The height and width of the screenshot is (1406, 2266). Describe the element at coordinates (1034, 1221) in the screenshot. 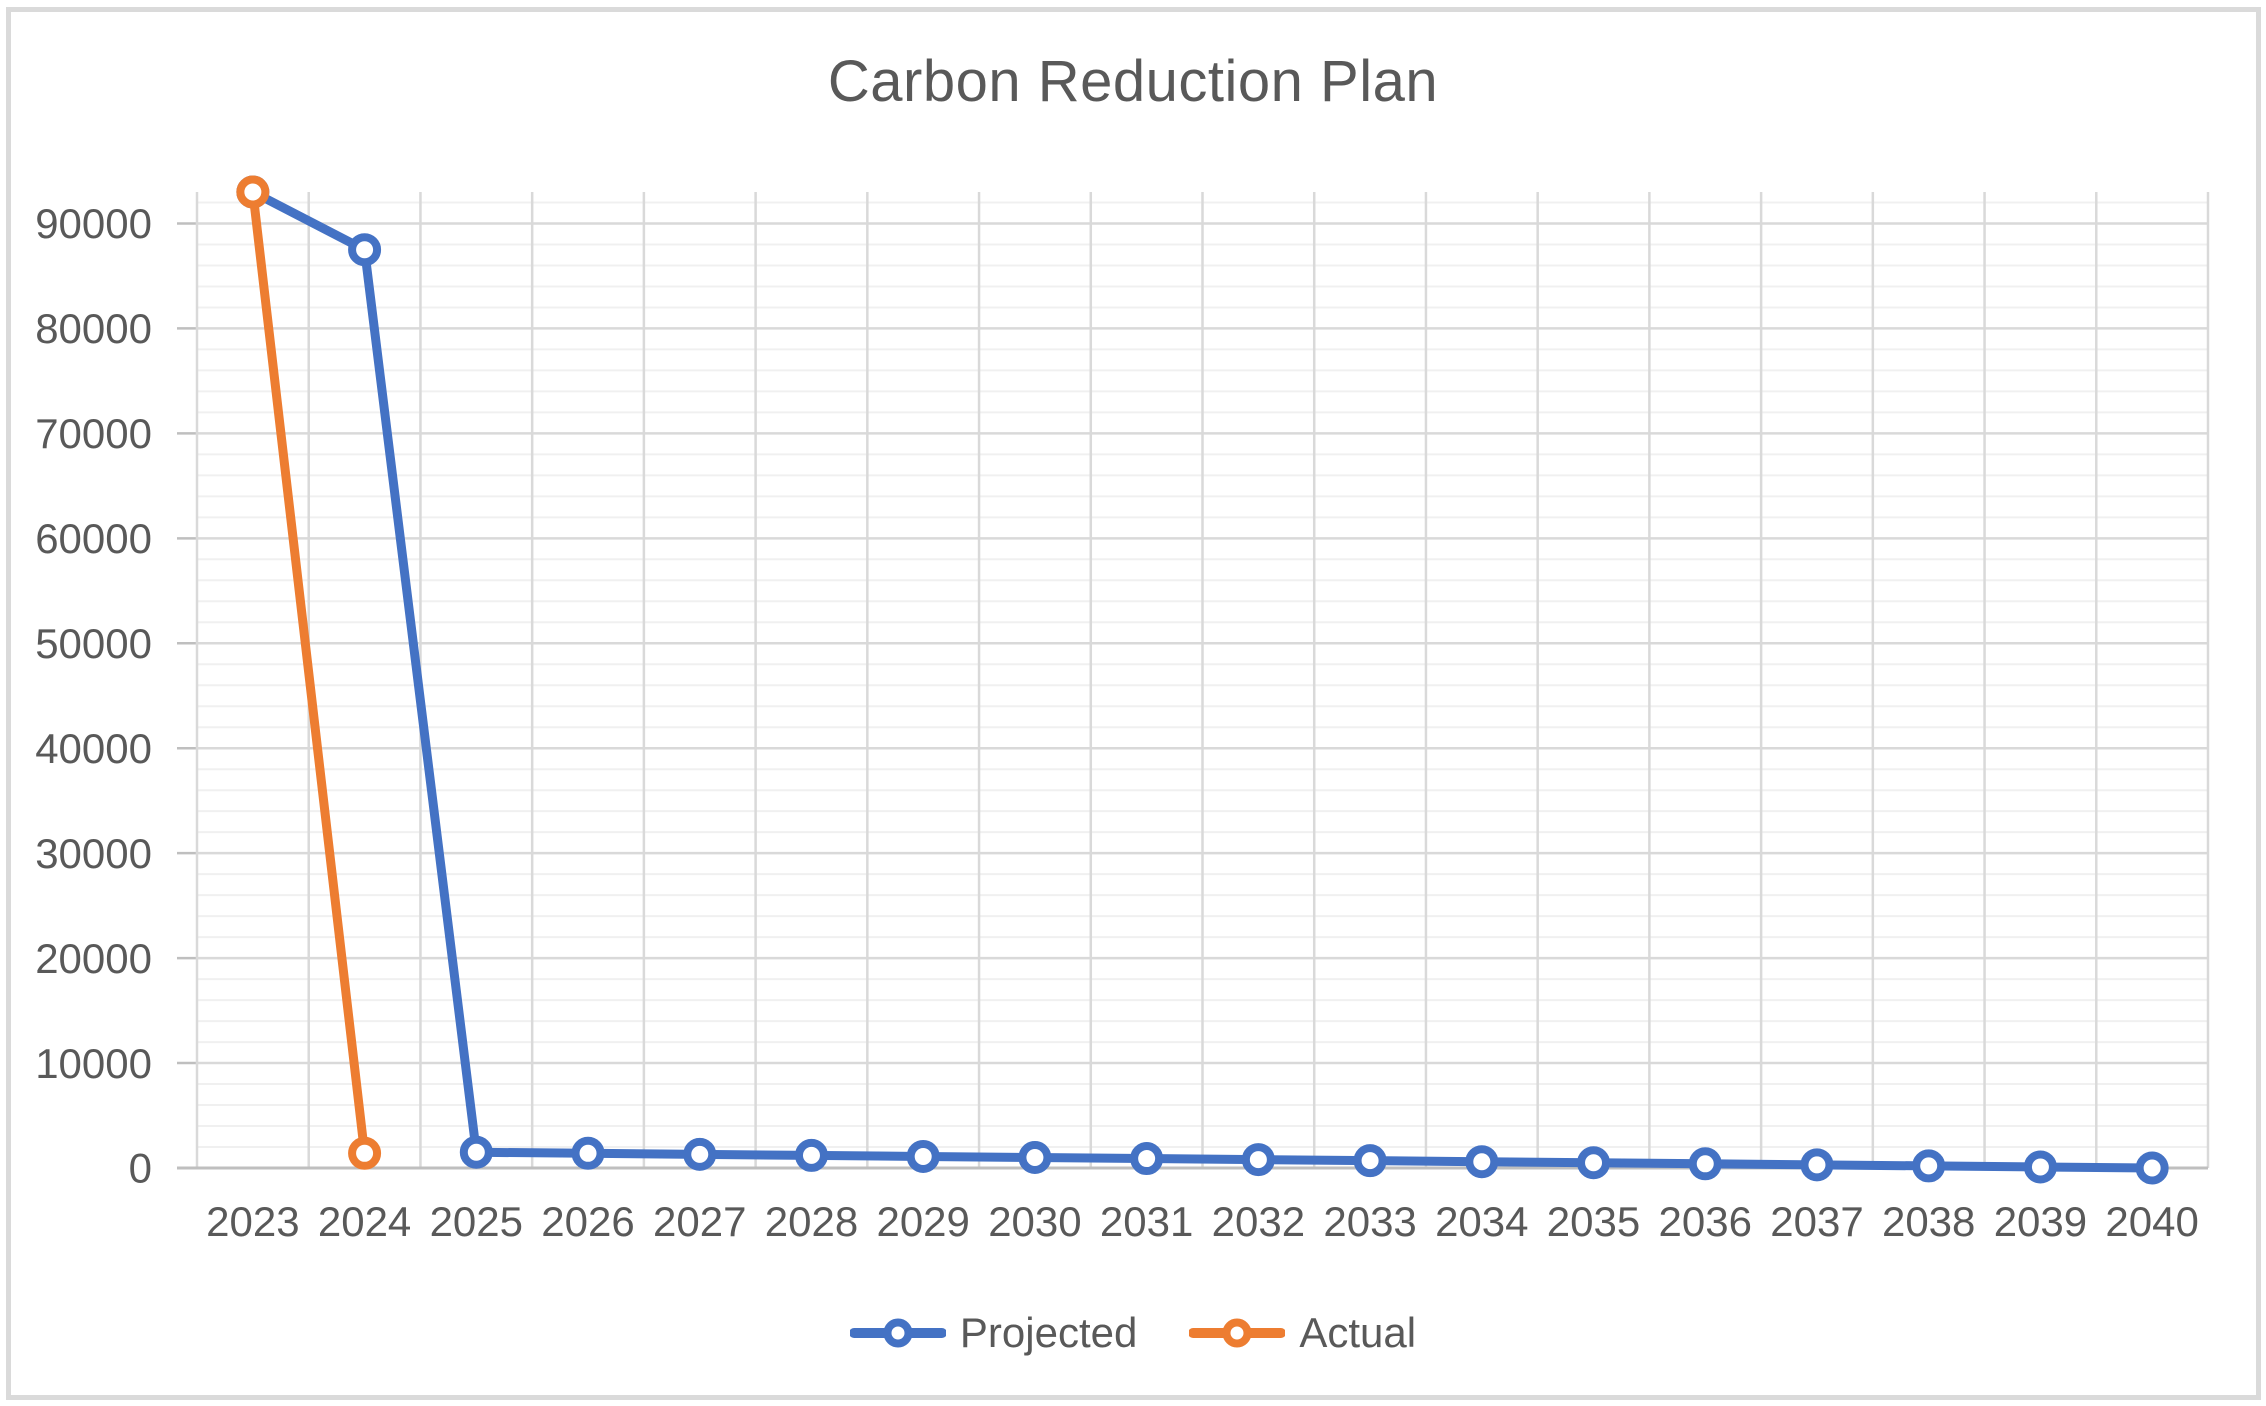

I see `x-tick-label: 2030` at that location.